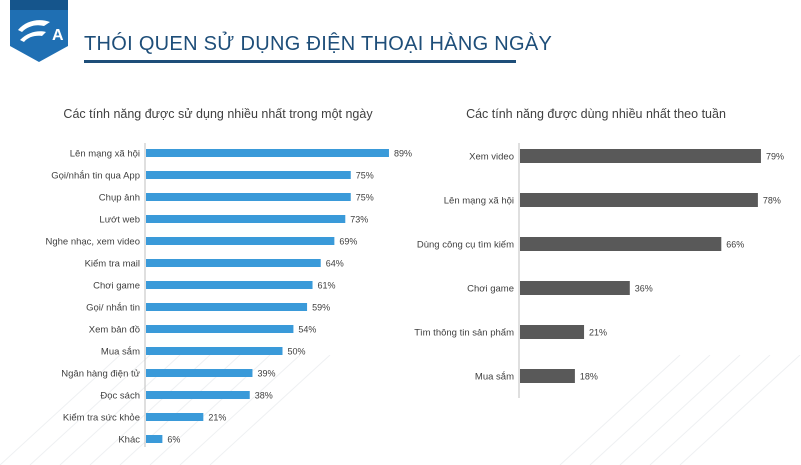 The width and height of the screenshot is (801, 465). Describe the element at coordinates (100, 374) in the screenshot. I see `daily-category-label: Ngân hàng điện tử` at that location.